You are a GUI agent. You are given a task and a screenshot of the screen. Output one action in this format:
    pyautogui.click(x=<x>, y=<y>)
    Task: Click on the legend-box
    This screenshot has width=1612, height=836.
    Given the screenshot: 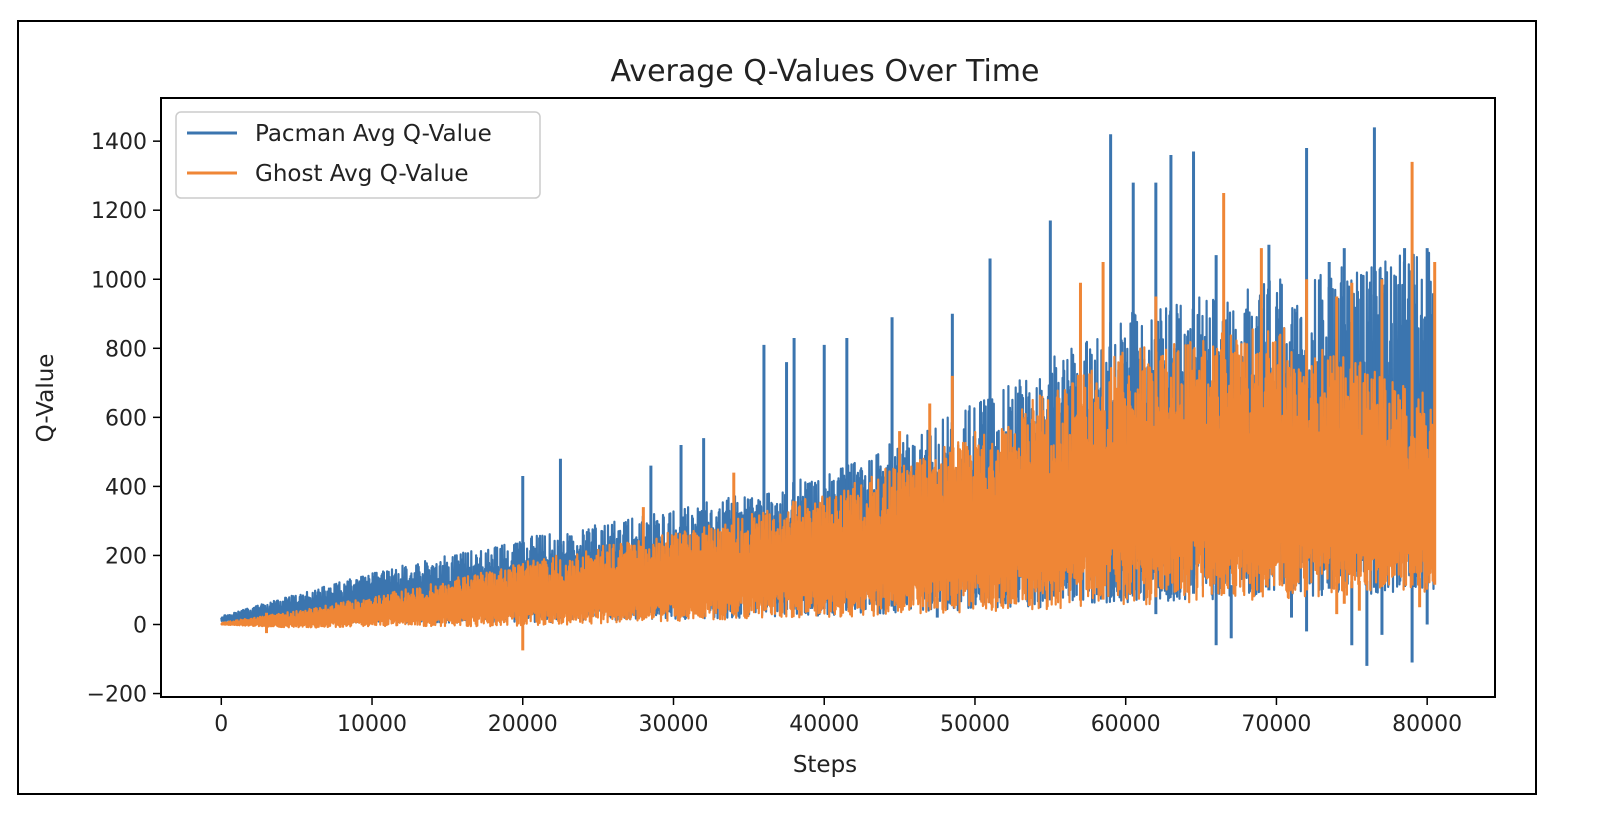 What is the action you would take?
    pyautogui.click(x=358, y=155)
    